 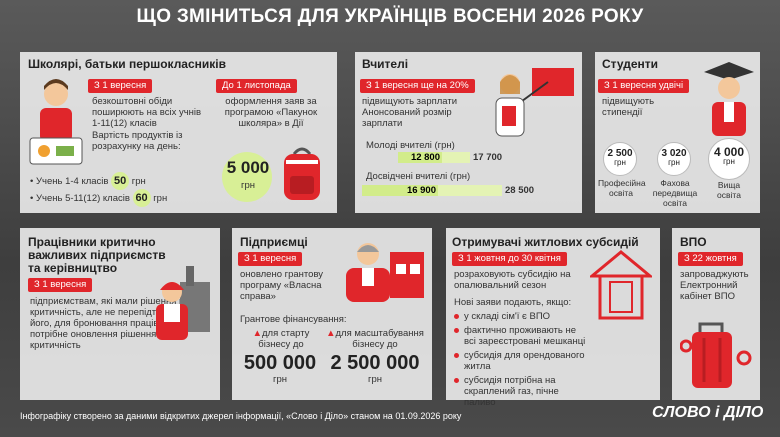 What do you see at coordinates (248, 167) in the screenshot?
I see `amount: 5 000` at bounding box center [248, 167].